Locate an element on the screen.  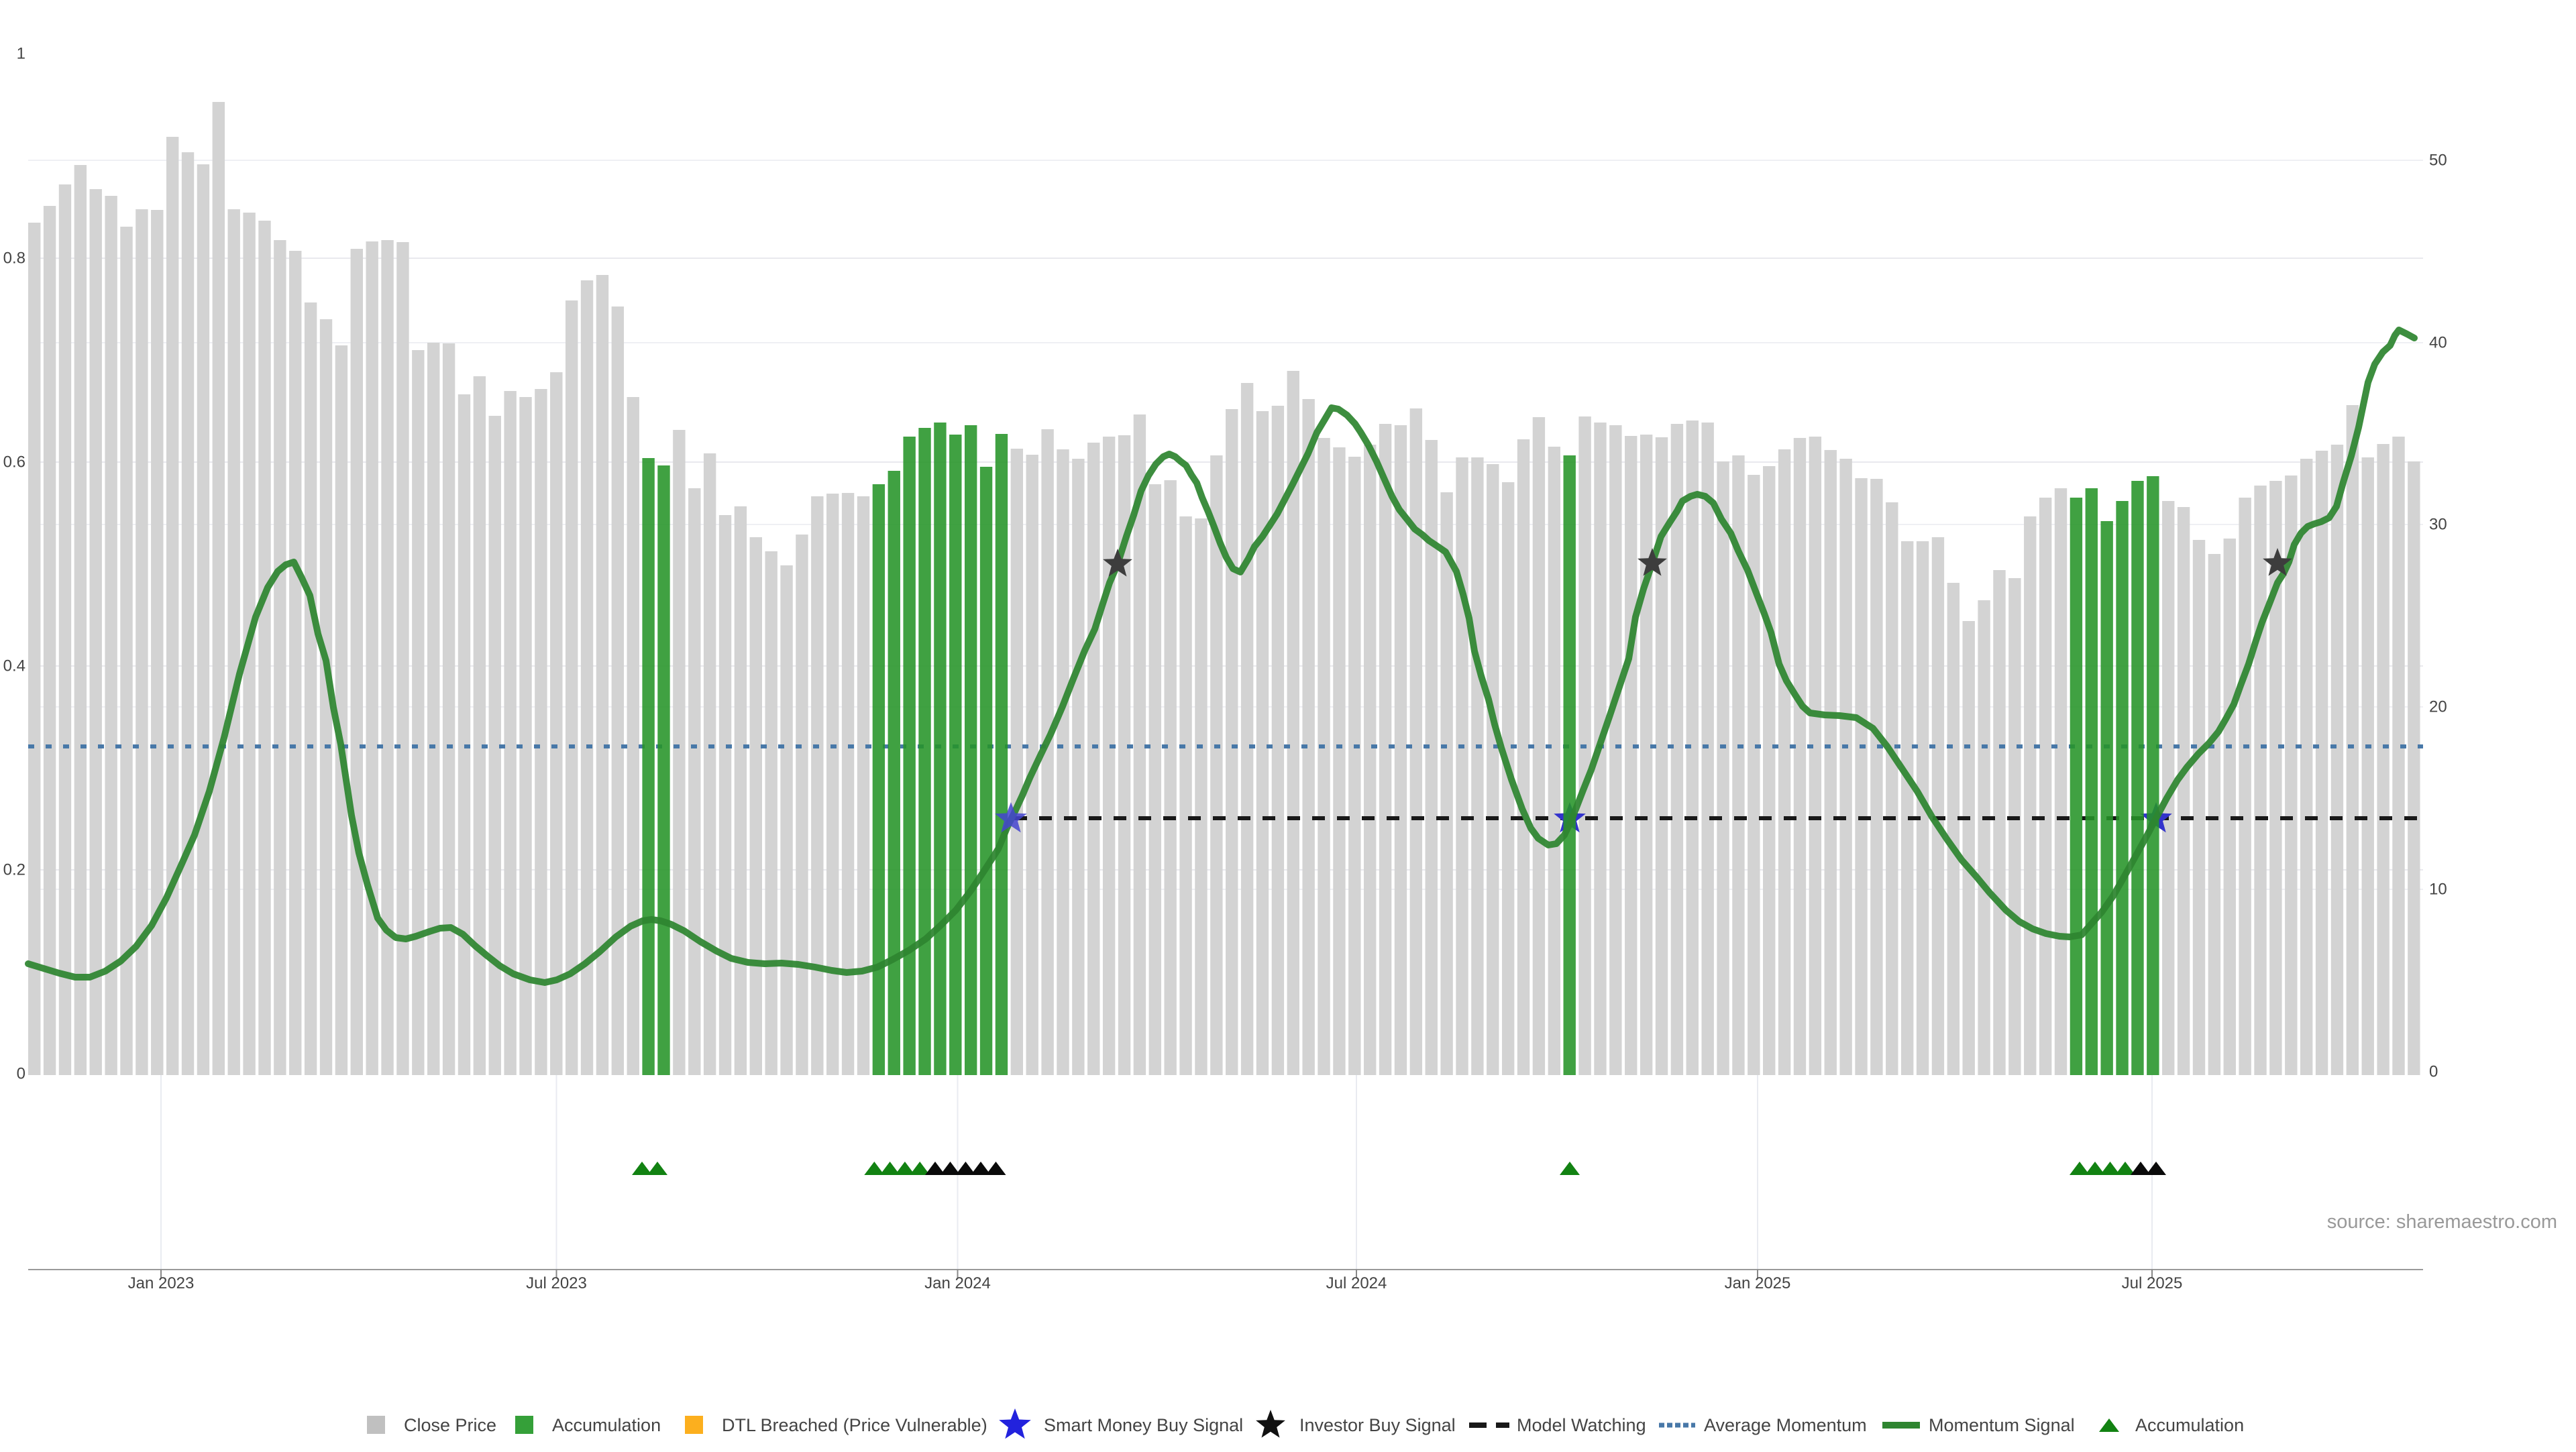
svg-text: Jan 2025 is located at coordinates (1758, 1283).